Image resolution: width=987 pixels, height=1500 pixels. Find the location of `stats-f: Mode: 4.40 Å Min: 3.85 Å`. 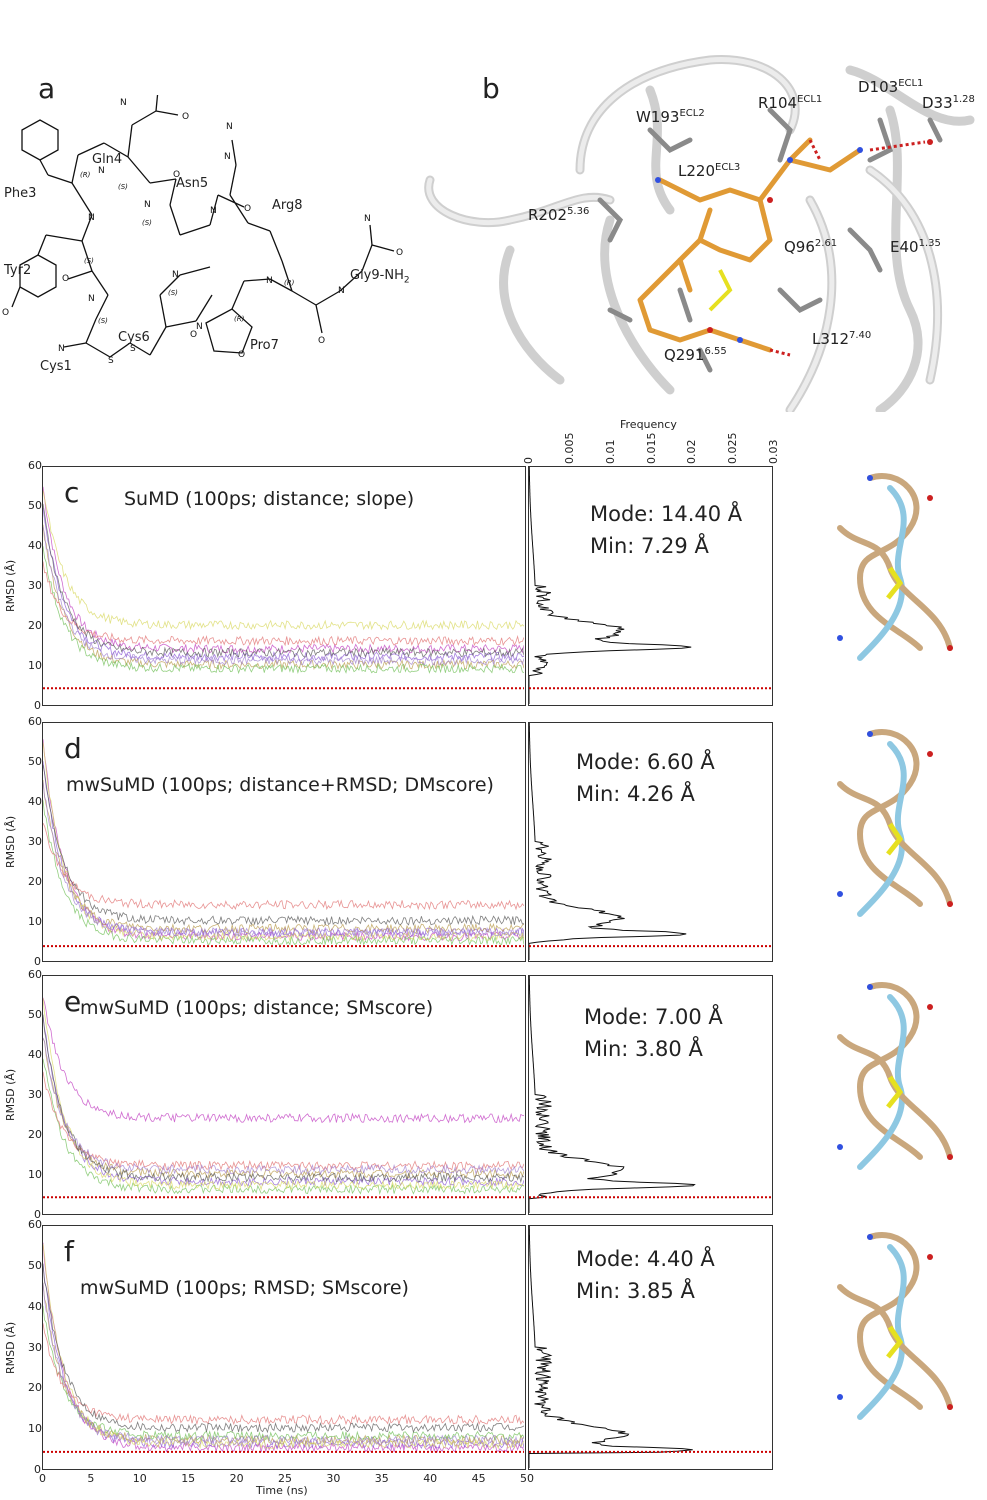

stats-f: Mode: 4.40 Å Min: 3.85 Å is located at coordinates (645, 1275).